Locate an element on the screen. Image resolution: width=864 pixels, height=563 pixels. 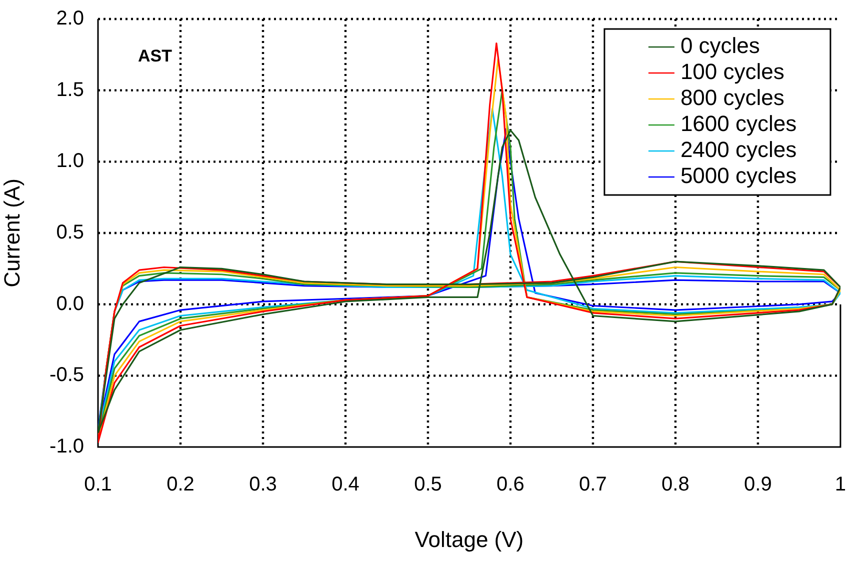
y-tick-label: 0.5 is located at coordinates (70, 233).